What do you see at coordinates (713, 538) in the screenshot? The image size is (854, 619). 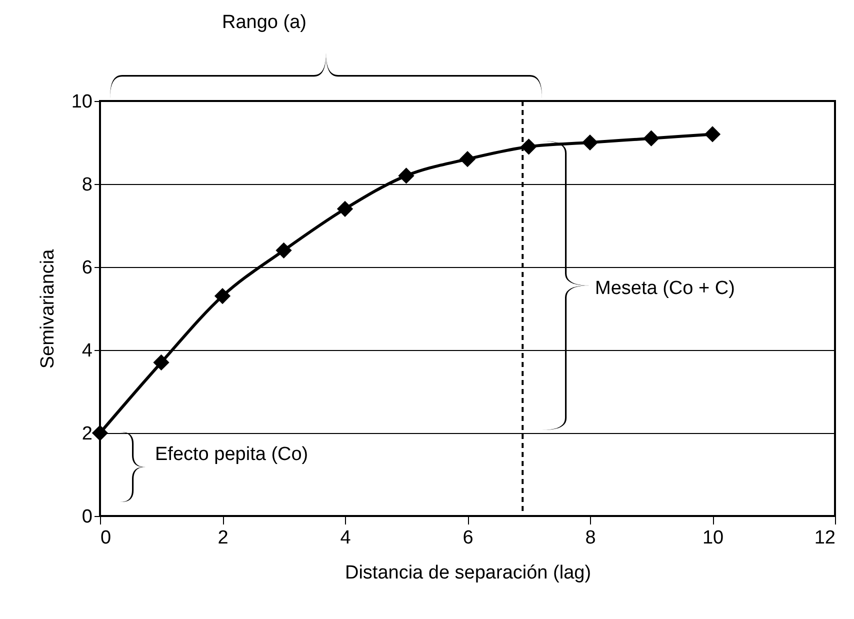 I see `x-tick-label: 10` at bounding box center [713, 538].